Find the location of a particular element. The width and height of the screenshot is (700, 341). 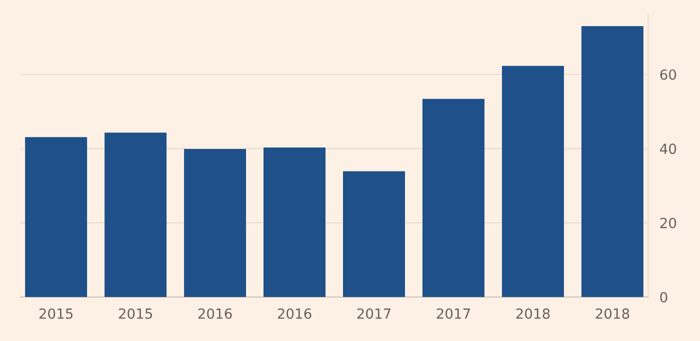

y-tick-label: 40 is located at coordinates (668, 149).